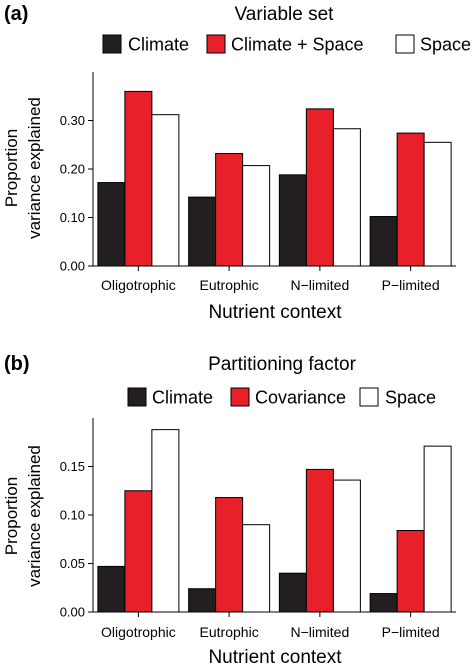  I want to click on panel-b-category-label: N−limited, so click(320, 632).